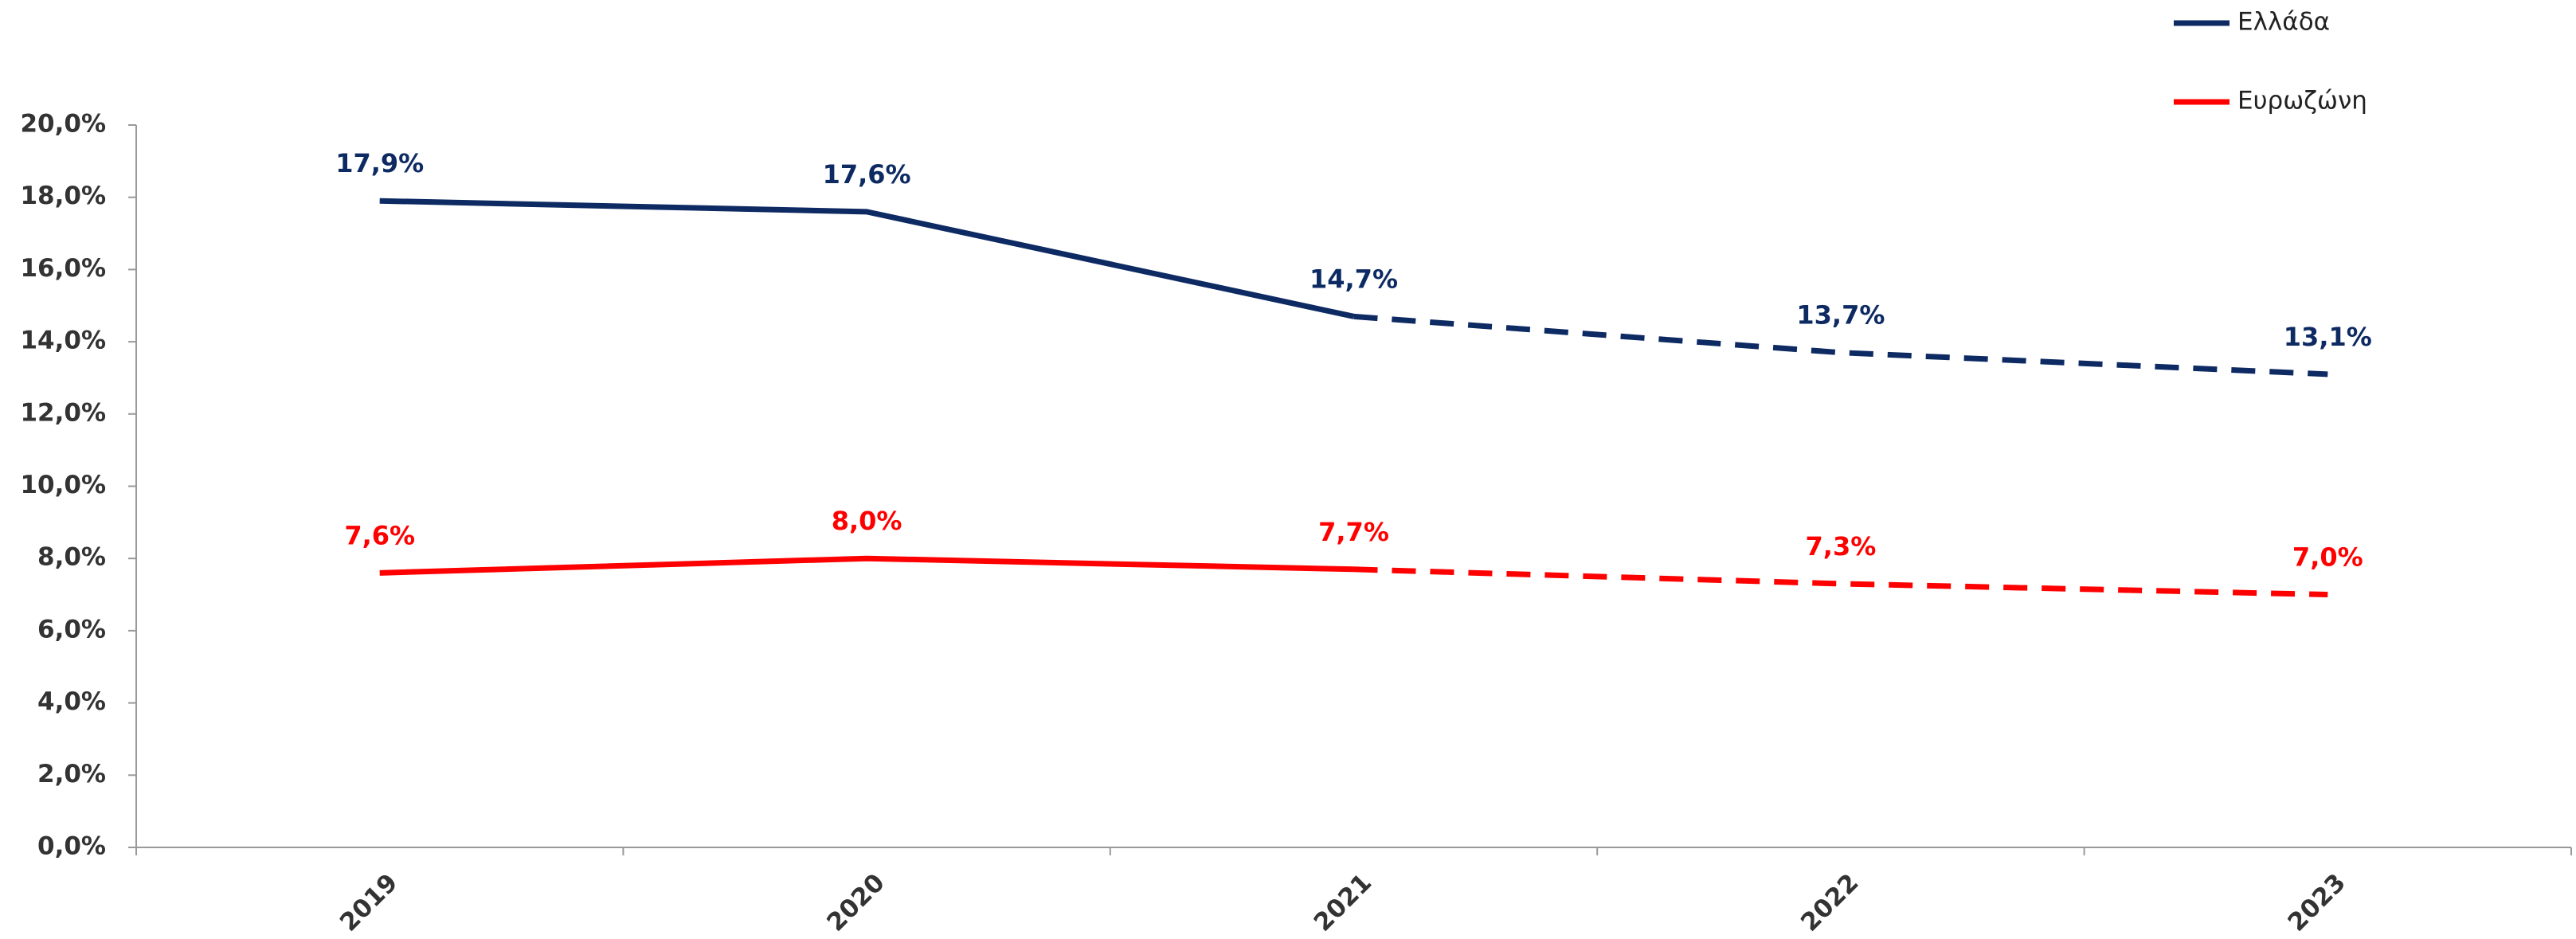  Describe the element at coordinates (379, 163) in the screenshot. I see `data-label: 17,9%` at that location.